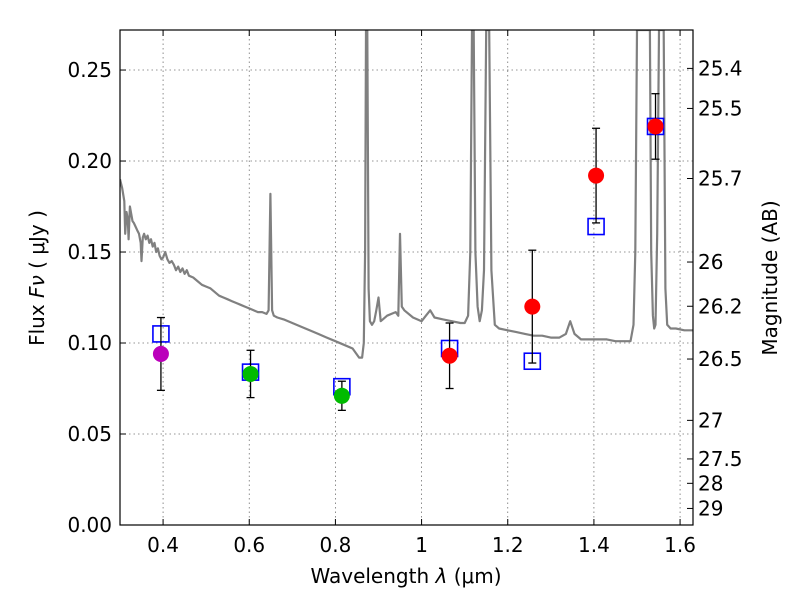 This screenshot has width=800, height=600. Describe the element at coordinates (89, 70) in the screenshot. I see `y-tick-label: 0.25` at that location.